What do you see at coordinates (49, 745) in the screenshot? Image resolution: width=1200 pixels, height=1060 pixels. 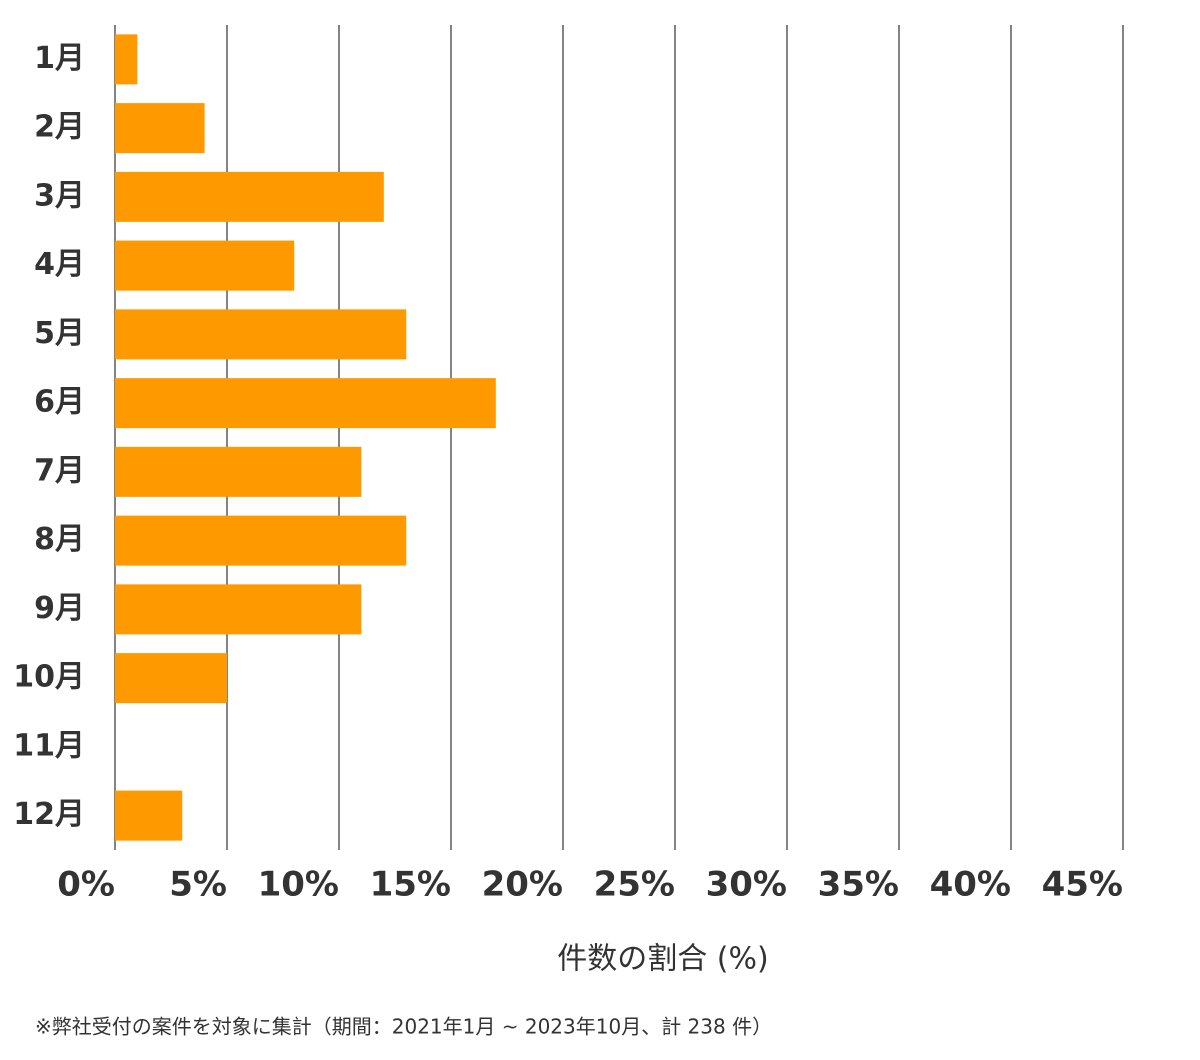 I see `y-tick-label: 11月` at bounding box center [49, 745].